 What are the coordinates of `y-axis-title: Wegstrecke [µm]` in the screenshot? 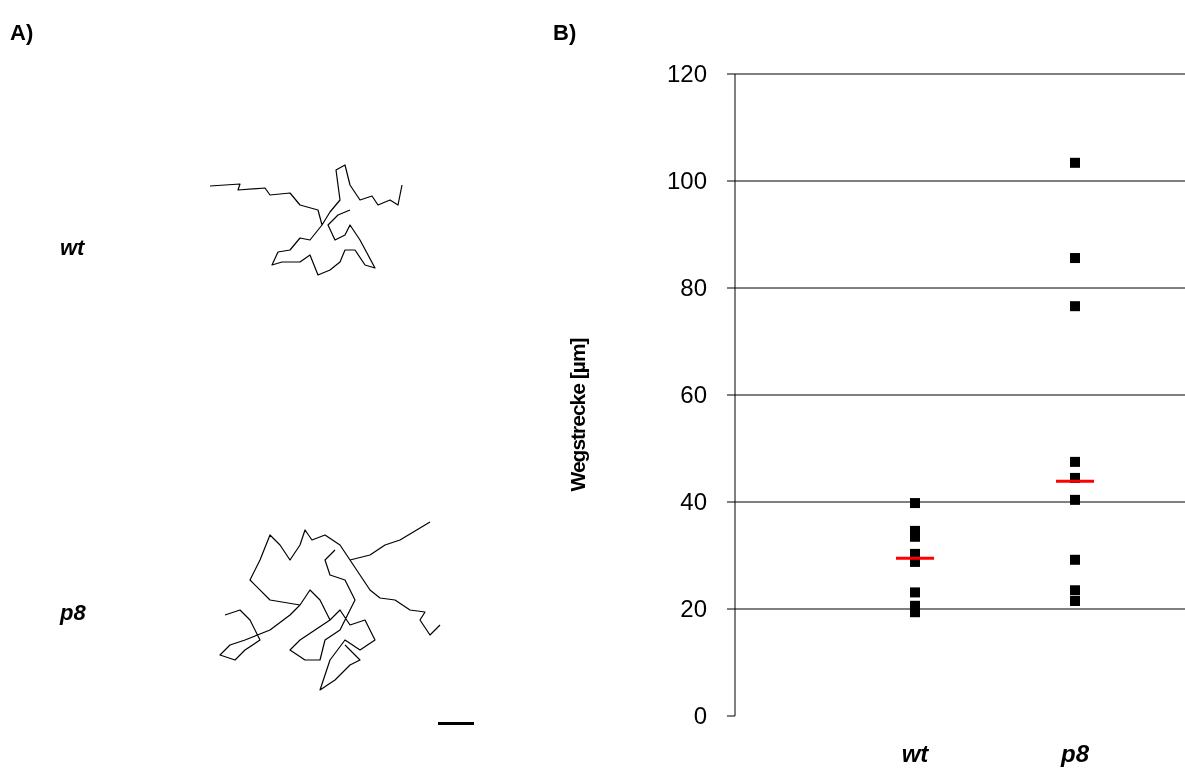 It's located at (577, 415).